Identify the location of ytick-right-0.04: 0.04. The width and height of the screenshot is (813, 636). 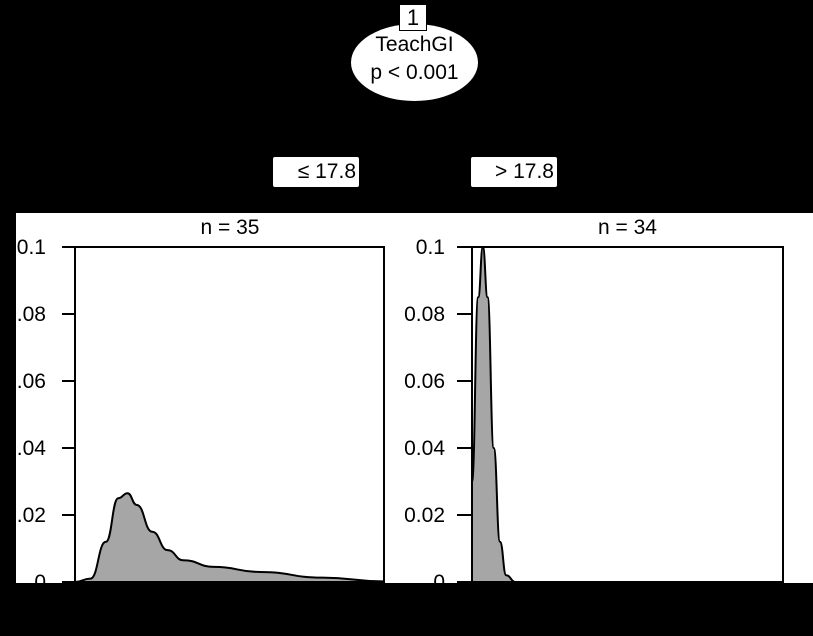
(424, 448).